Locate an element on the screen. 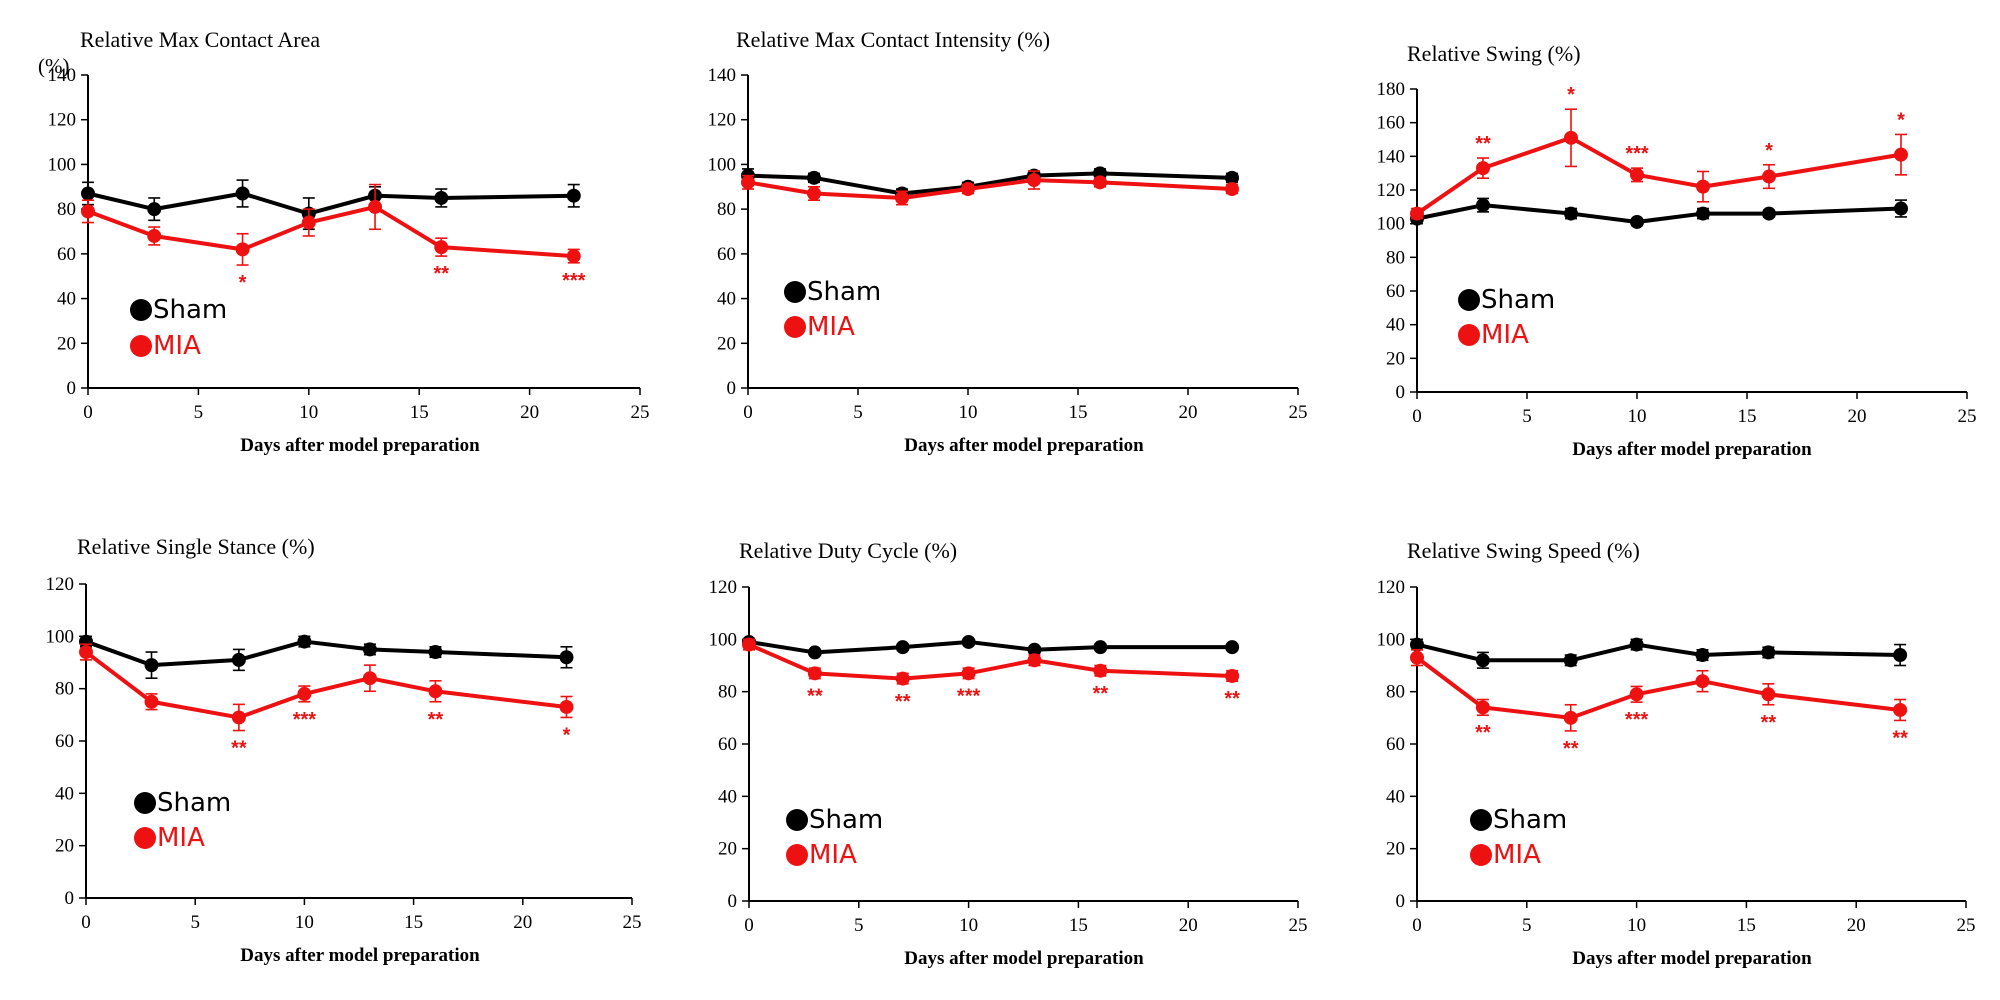  y-tick-label: 180 is located at coordinates (1391, 89).